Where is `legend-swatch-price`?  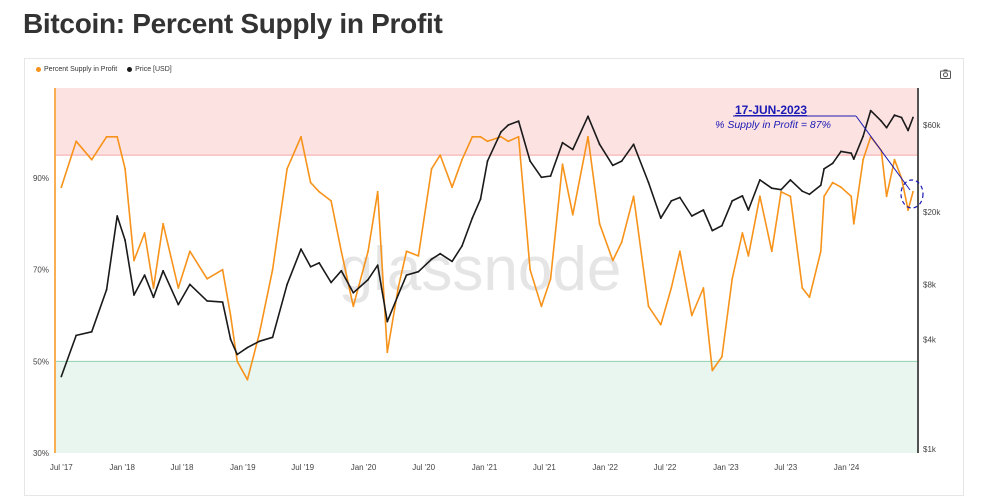
legend-swatch-price is located at coordinates (130, 69).